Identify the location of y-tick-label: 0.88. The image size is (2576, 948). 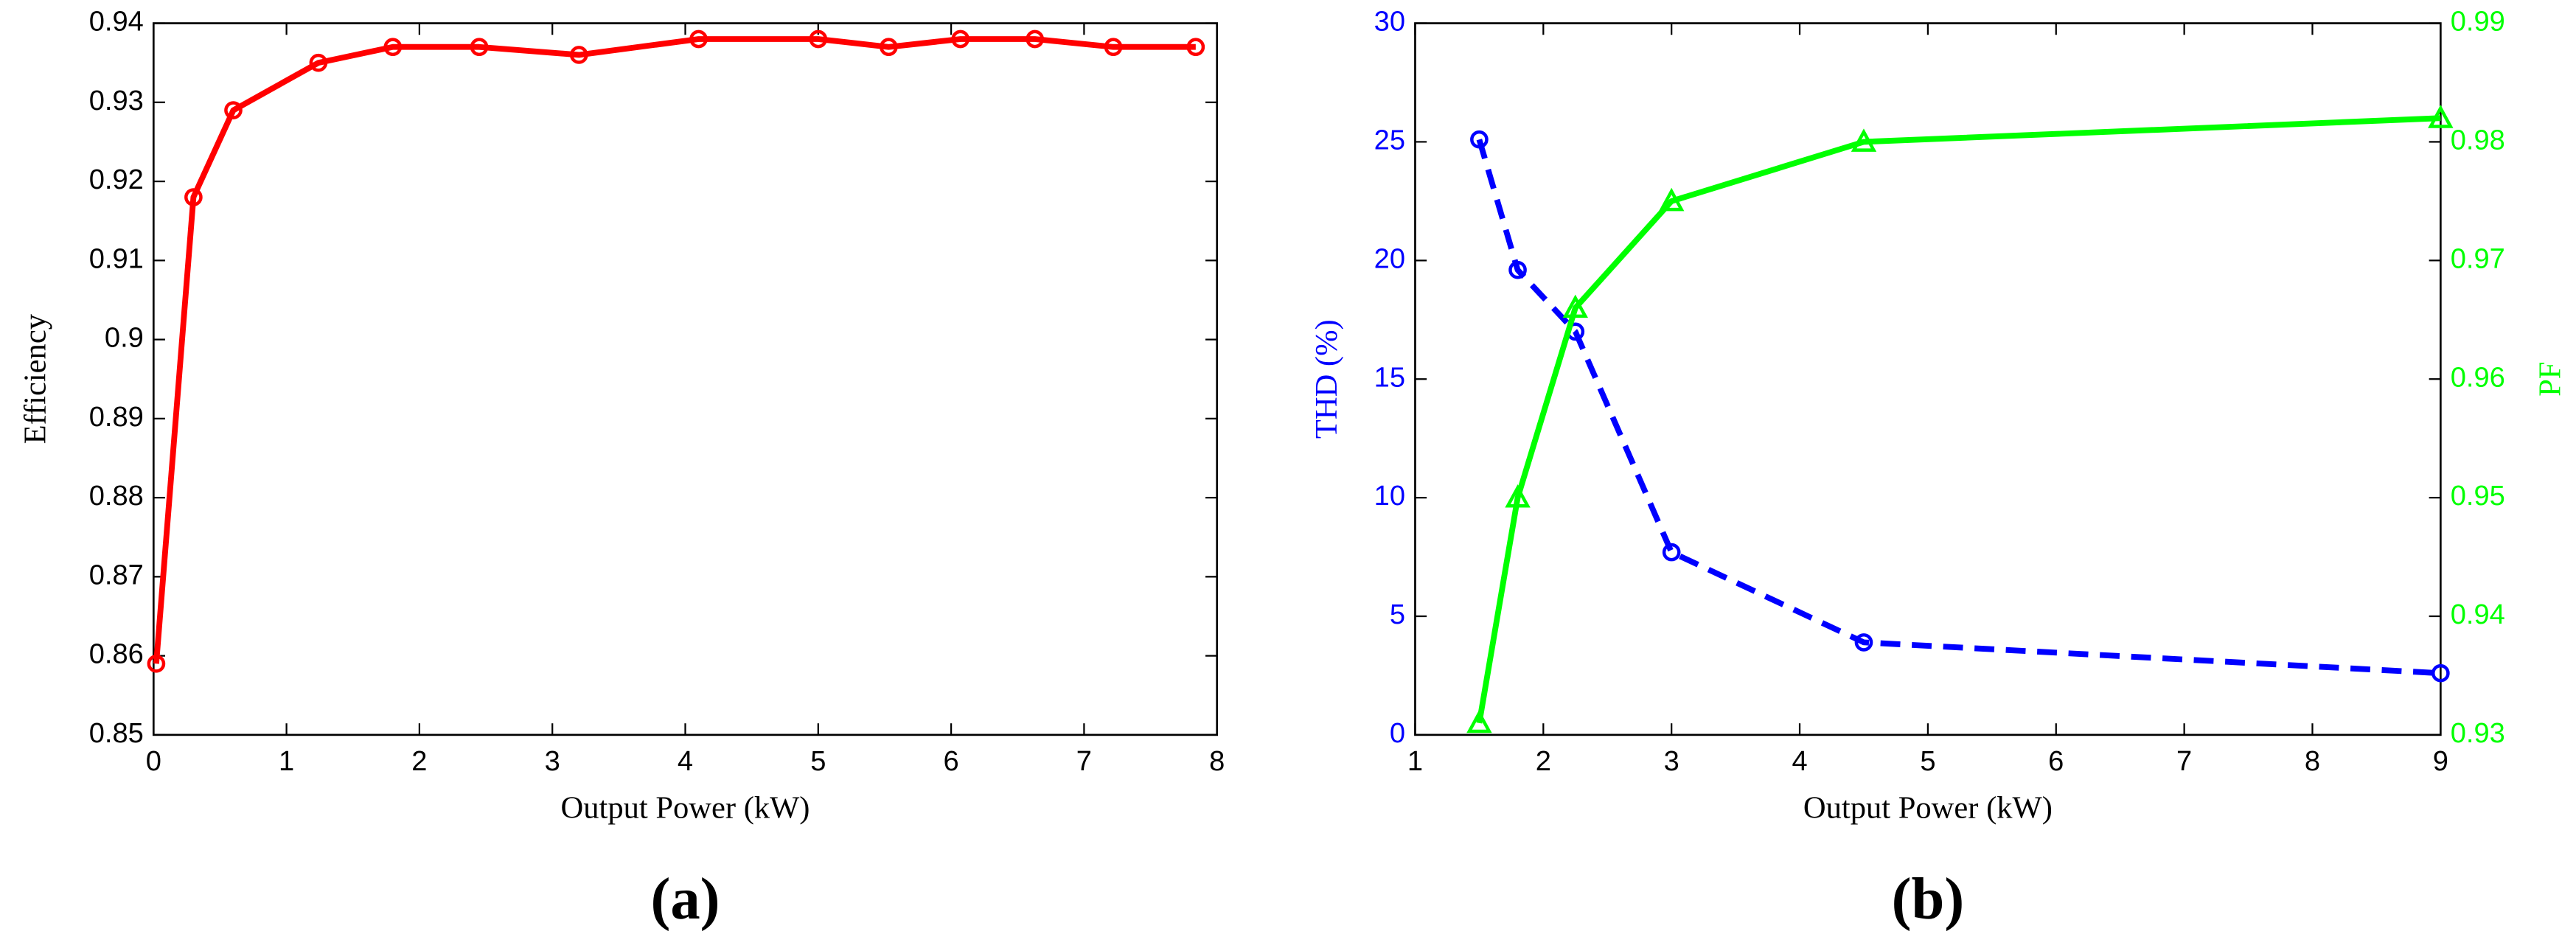
(117, 496).